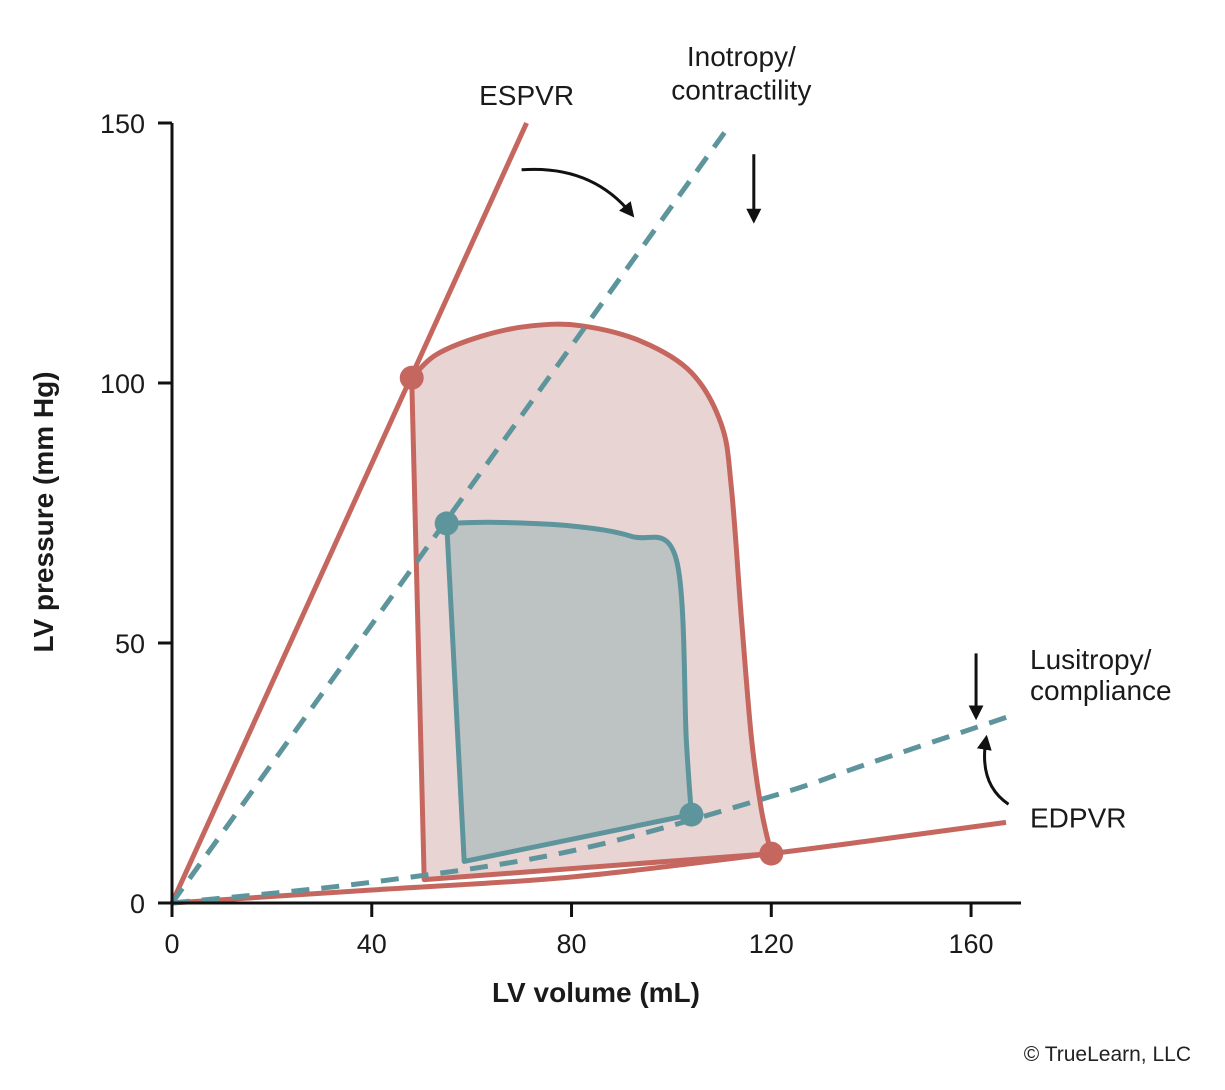  Describe the element at coordinates (691, 814) in the screenshot. I see `impaired-end-diastolic-point` at that location.